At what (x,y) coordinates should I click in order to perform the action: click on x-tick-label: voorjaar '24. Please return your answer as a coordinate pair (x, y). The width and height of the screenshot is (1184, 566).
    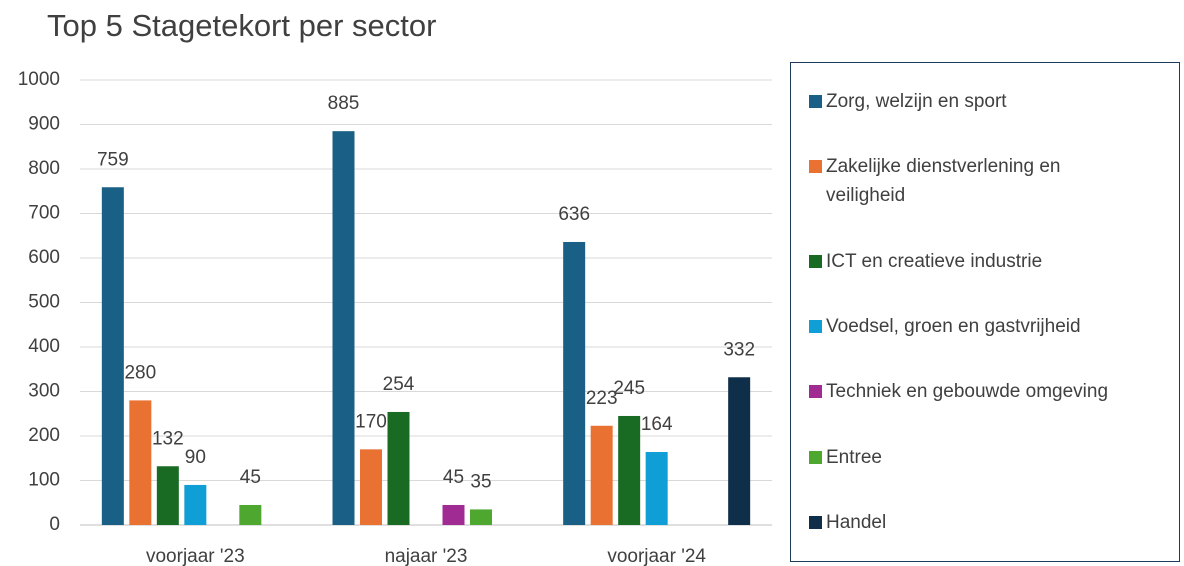
    Looking at the image, I should click on (656, 556).